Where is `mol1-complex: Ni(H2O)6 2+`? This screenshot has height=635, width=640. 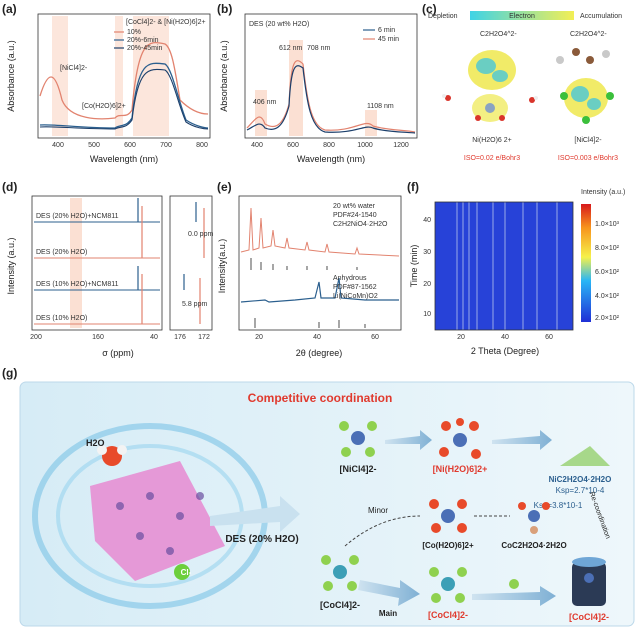 mol1-complex: Ni(H2O)6 2+ is located at coordinates (491, 140).